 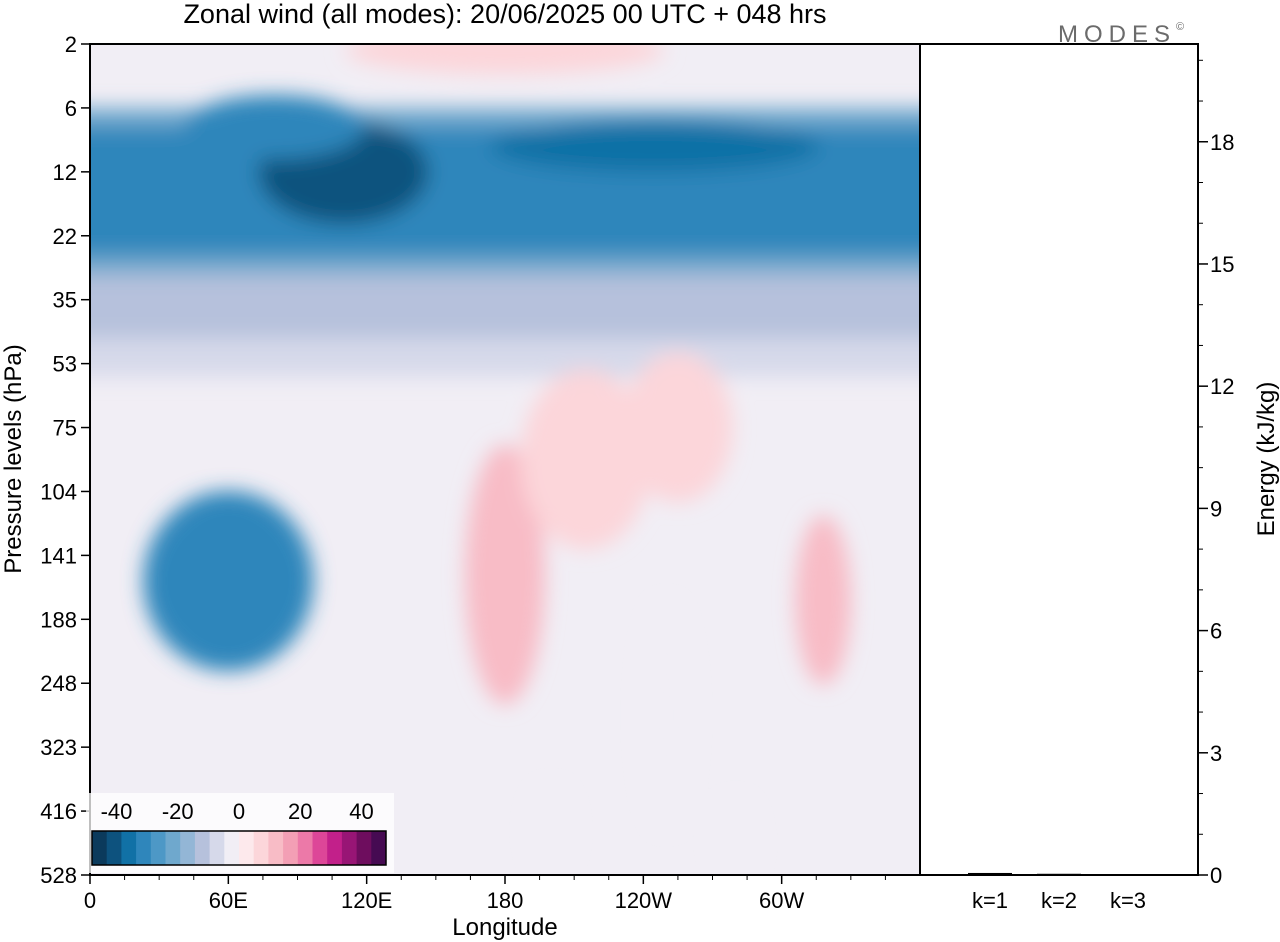 What do you see at coordinates (1222, 142) in the screenshot?
I see `energy-tick-label: 18` at bounding box center [1222, 142].